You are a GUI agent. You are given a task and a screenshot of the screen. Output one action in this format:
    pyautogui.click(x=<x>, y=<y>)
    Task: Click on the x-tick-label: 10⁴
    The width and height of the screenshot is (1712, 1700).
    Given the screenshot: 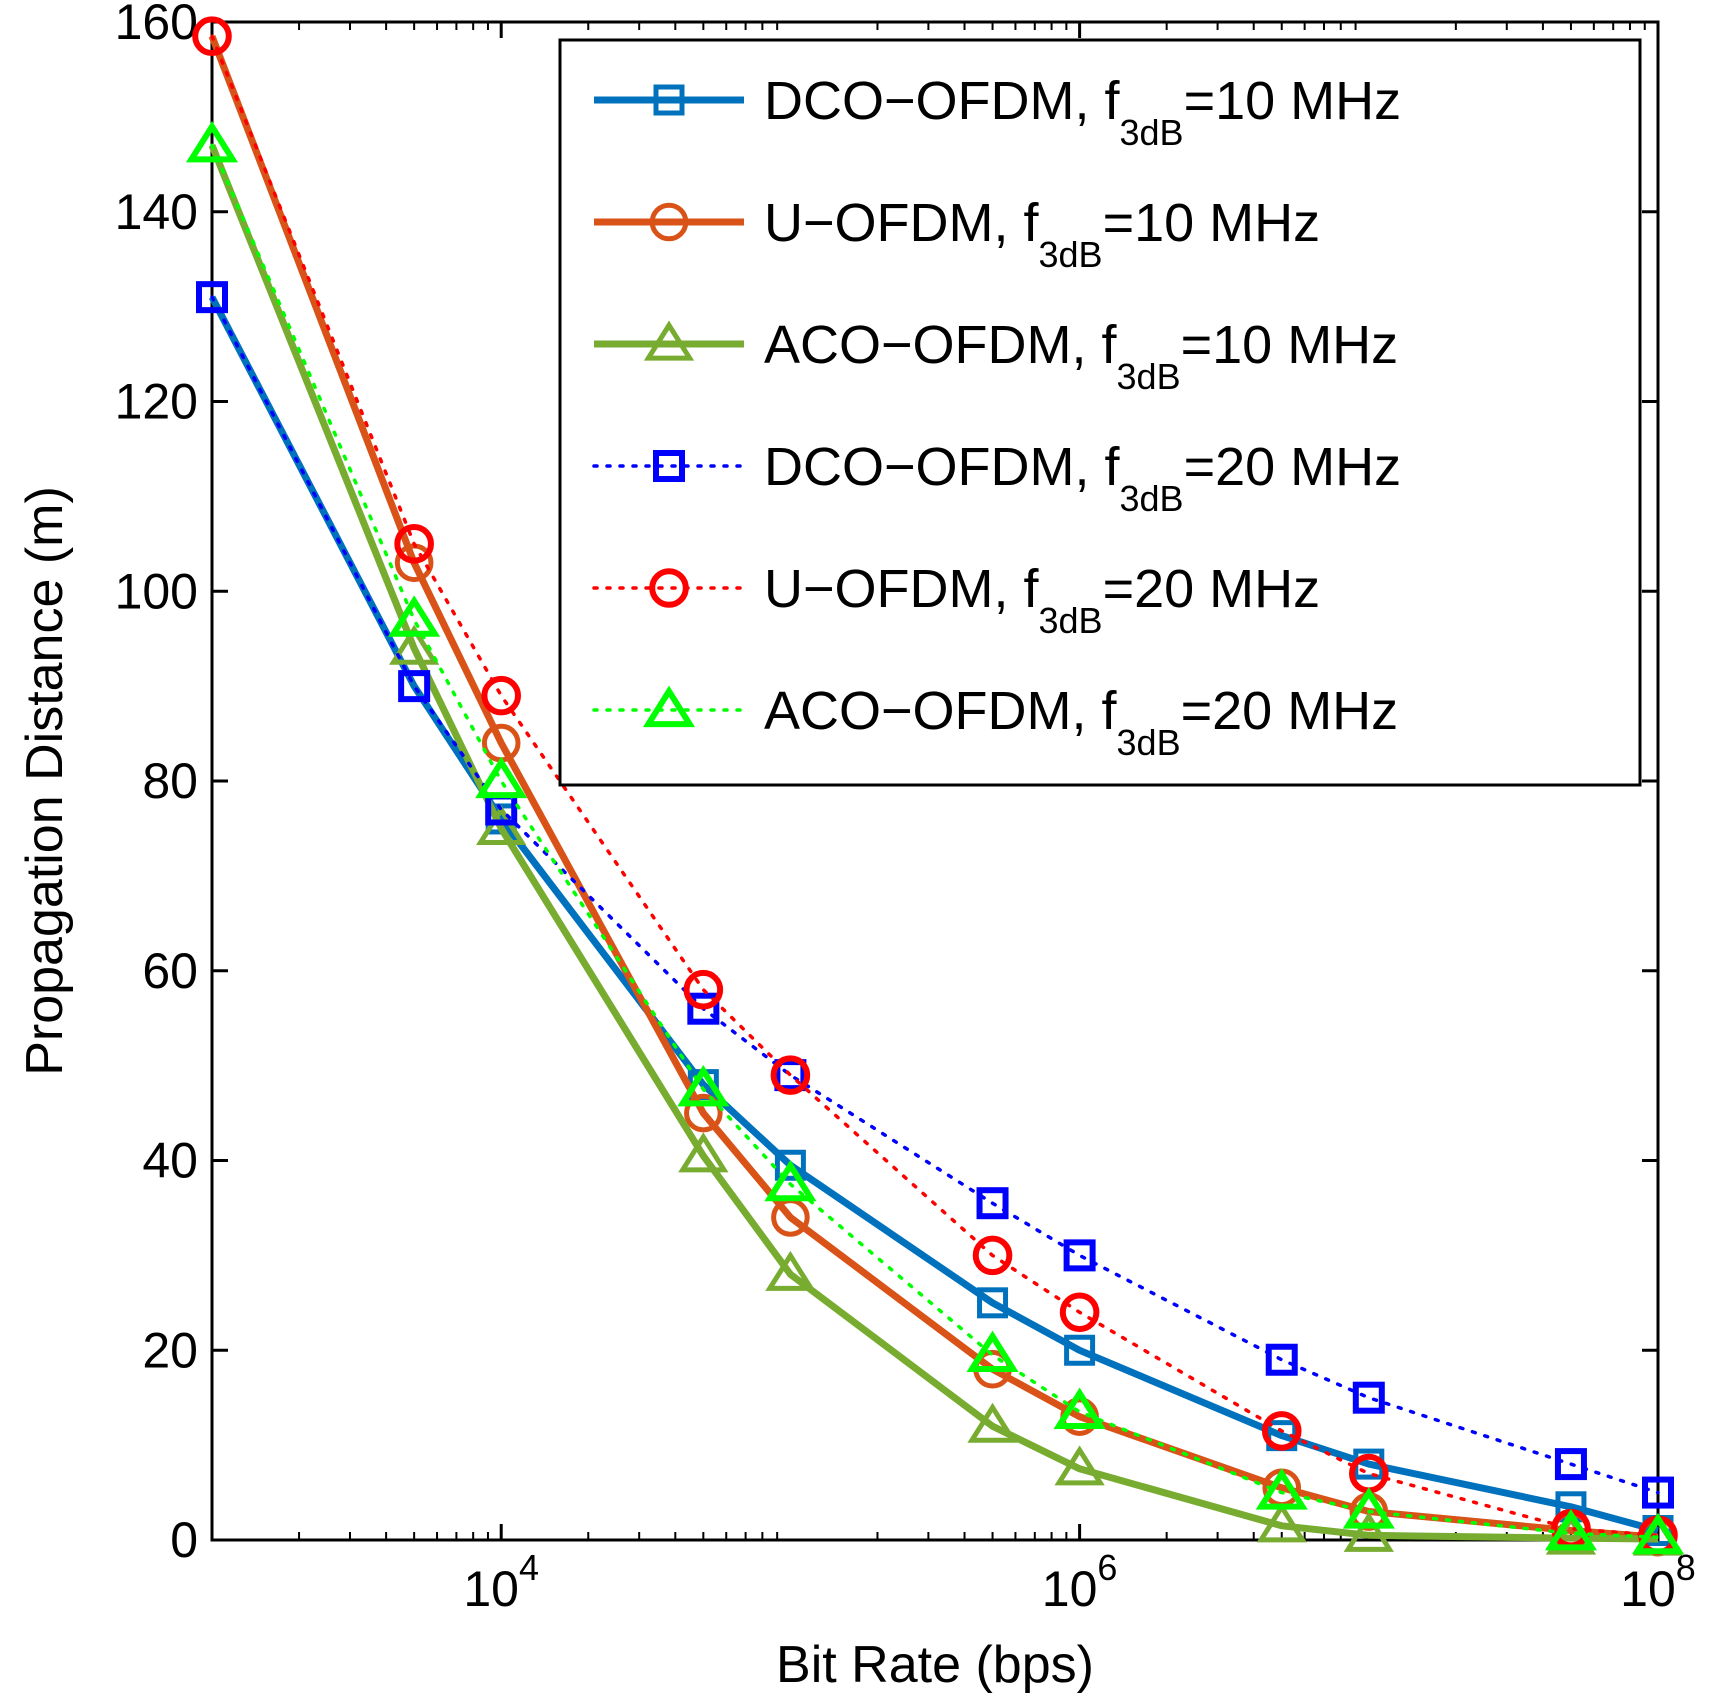 What is the action you would take?
    pyautogui.click(x=501, y=1582)
    